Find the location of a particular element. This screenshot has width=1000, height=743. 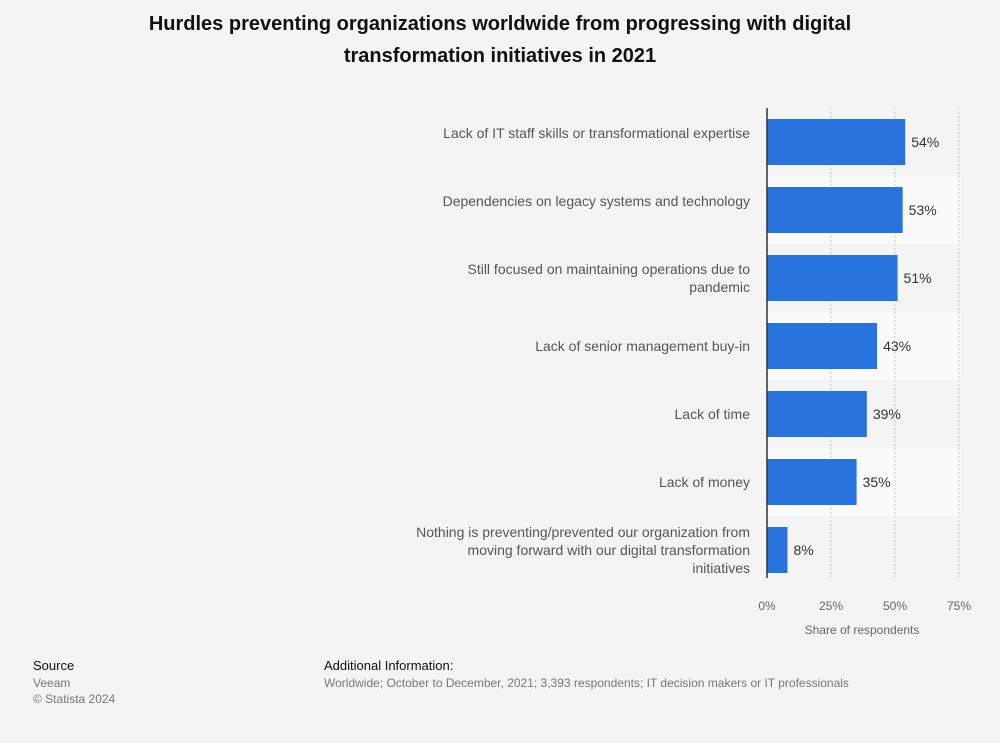

x-tick-label: 50% is located at coordinates (895, 606).